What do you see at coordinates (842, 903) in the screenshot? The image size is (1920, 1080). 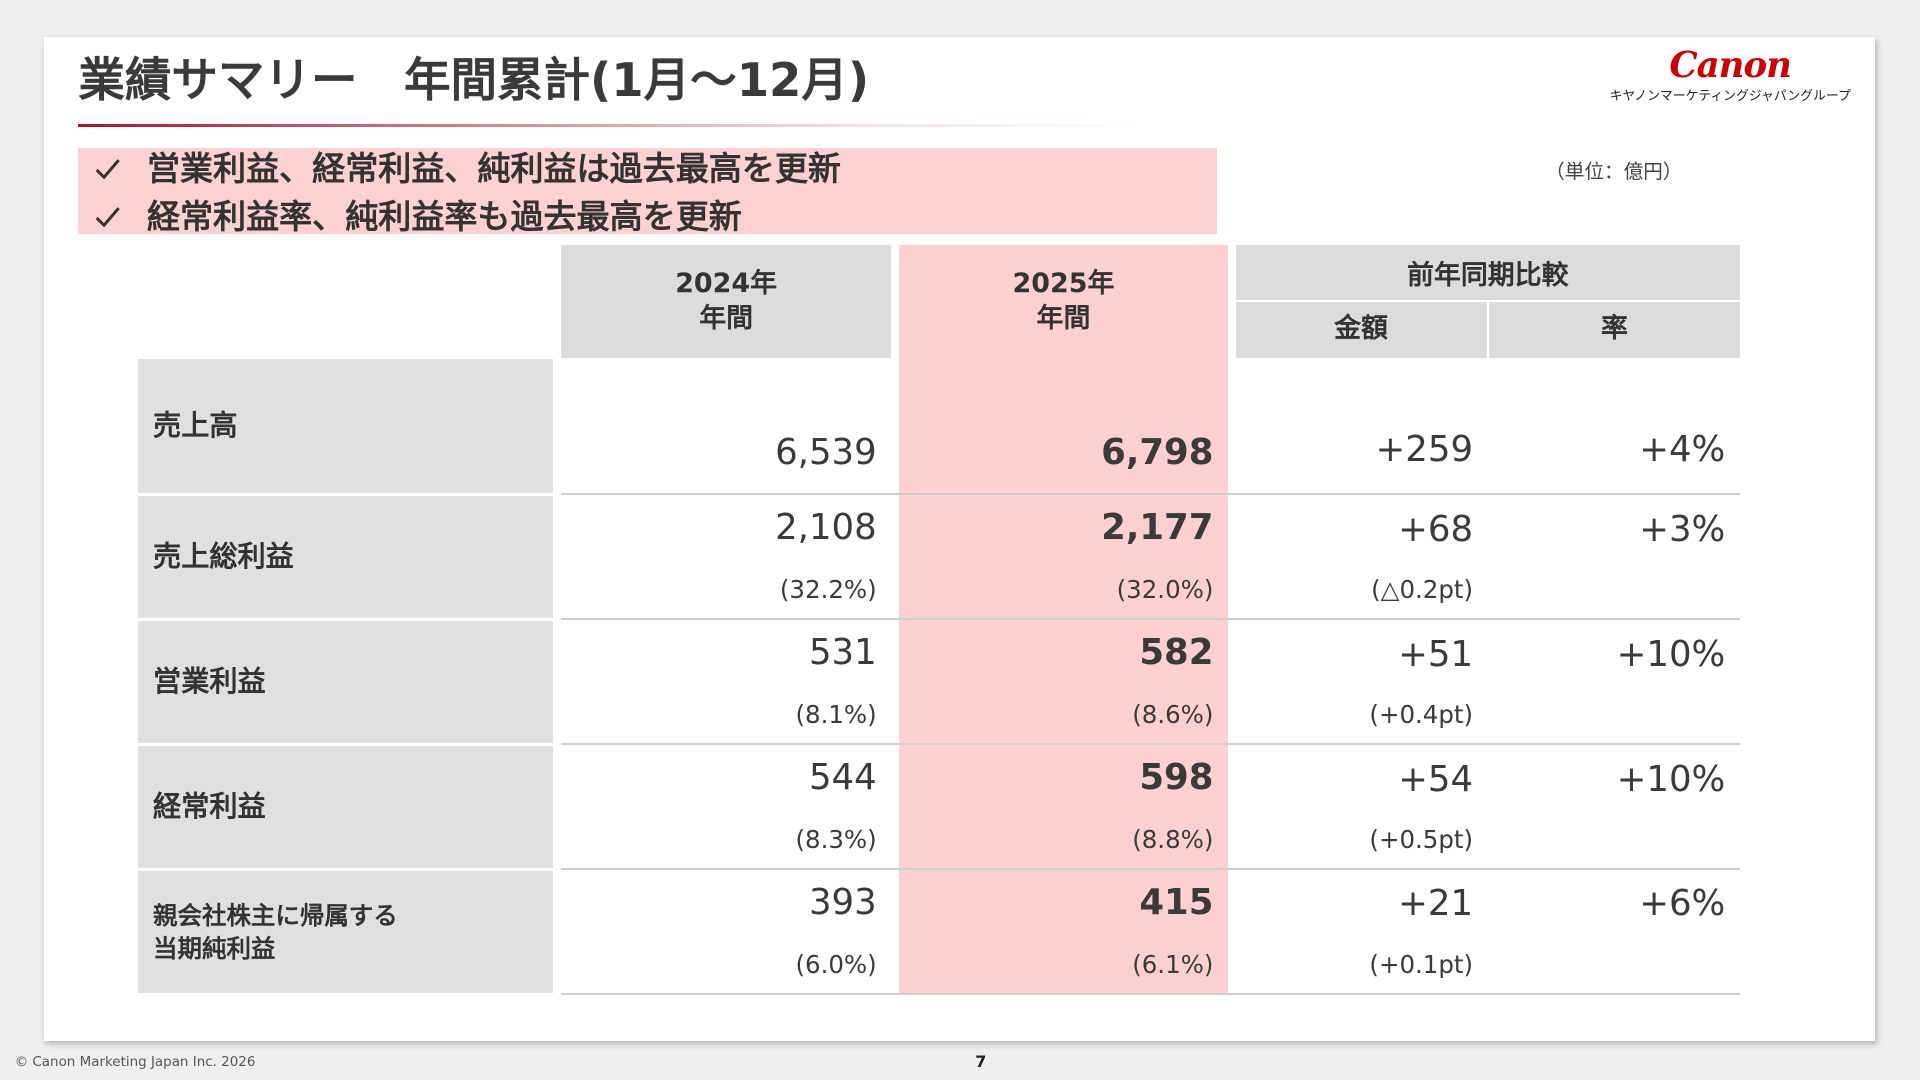 I see `value: 393` at bounding box center [842, 903].